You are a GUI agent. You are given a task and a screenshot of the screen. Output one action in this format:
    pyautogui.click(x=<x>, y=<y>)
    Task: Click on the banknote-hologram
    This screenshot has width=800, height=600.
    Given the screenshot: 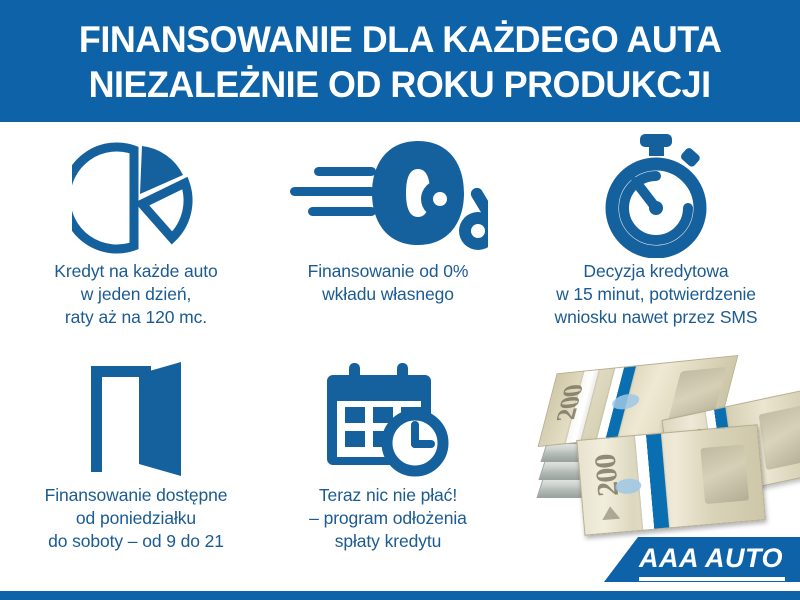 What is the action you would take?
    pyautogui.click(x=628, y=486)
    